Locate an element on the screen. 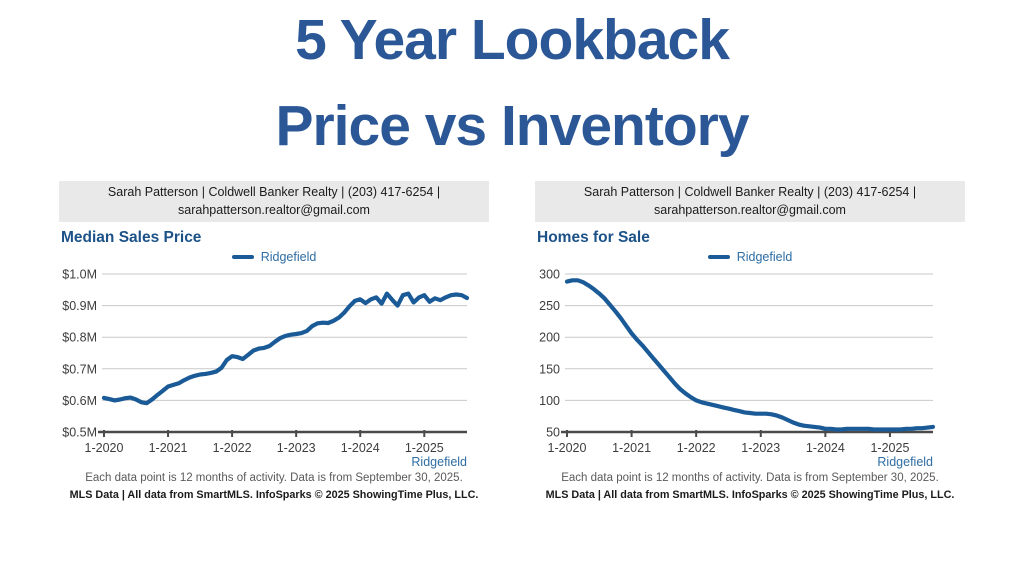 Image resolution: width=1024 pixels, height=576 pixels. chart-title: Median Sales Price is located at coordinates (131, 237).